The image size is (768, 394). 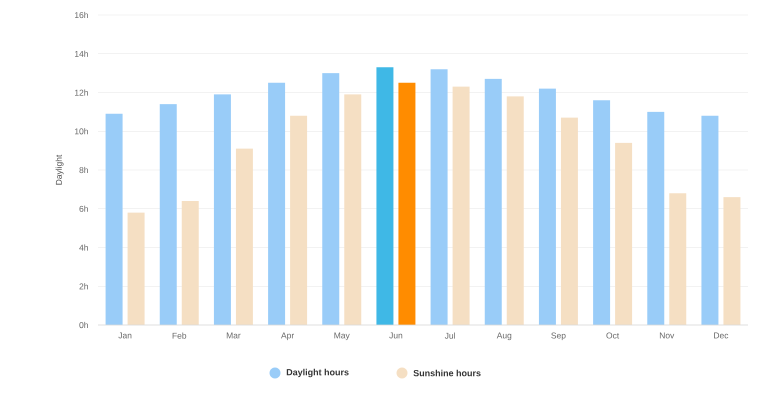 I want to click on x-tick-label: Feb, so click(x=179, y=335).